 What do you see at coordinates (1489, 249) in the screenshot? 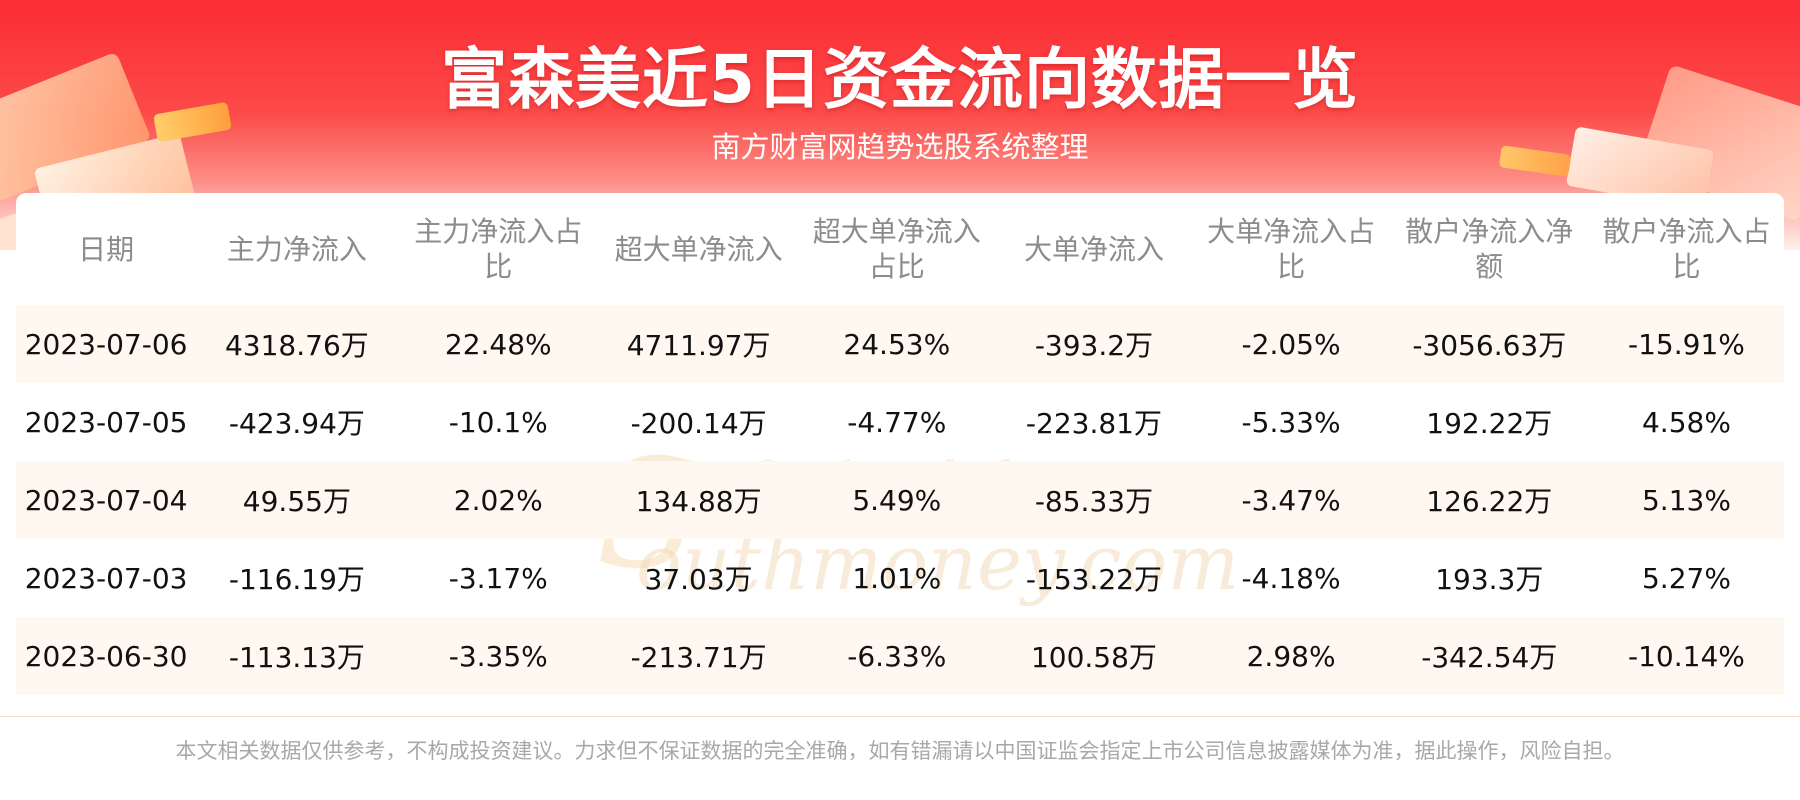
I see `column-header: 散户净流入净额` at bounding box center [1489, 249].